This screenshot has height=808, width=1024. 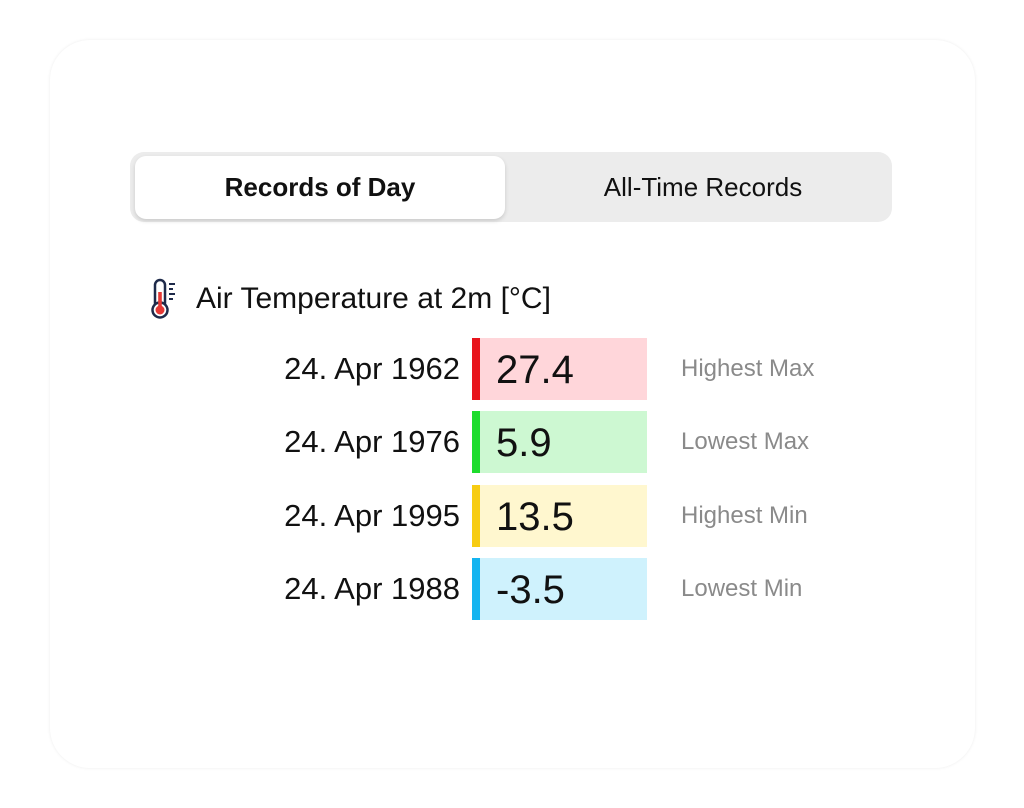 I want to click on record-date: 24. Apr 1976, so click(x=372, y=441).